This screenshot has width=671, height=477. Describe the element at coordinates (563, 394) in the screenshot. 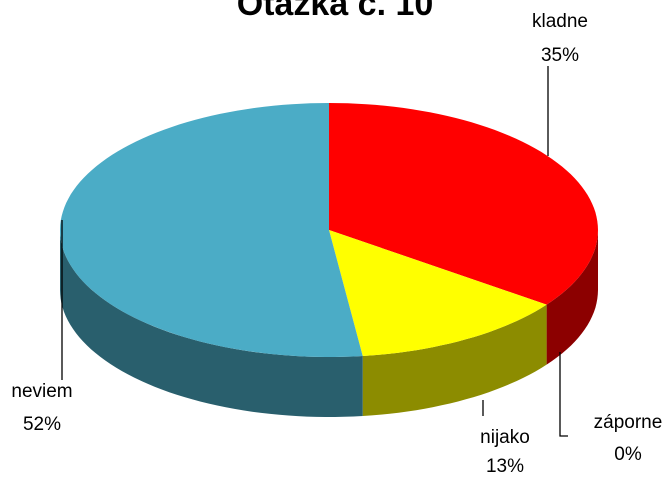

I see `leader-line` at that location.